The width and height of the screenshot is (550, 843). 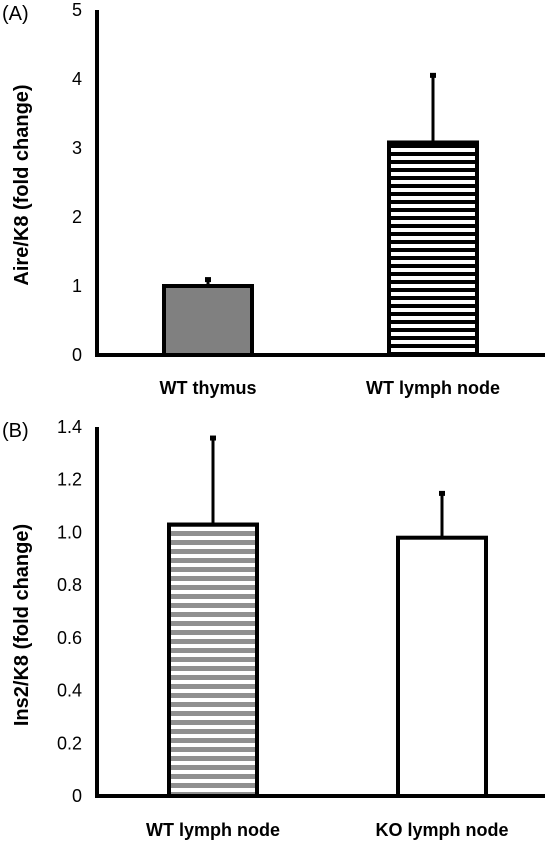 I want to click on bar-ko-lymph-node, so click(x=442, y=666).